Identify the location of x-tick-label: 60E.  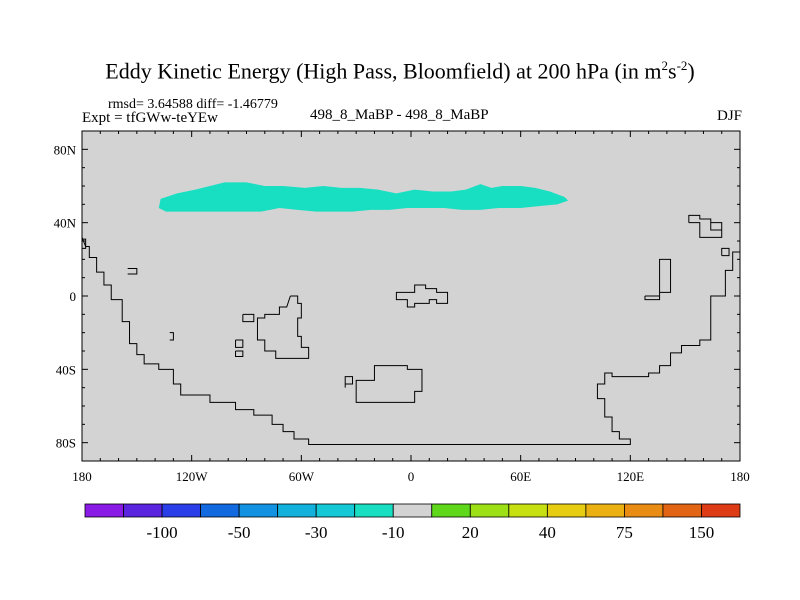
(520, 476).